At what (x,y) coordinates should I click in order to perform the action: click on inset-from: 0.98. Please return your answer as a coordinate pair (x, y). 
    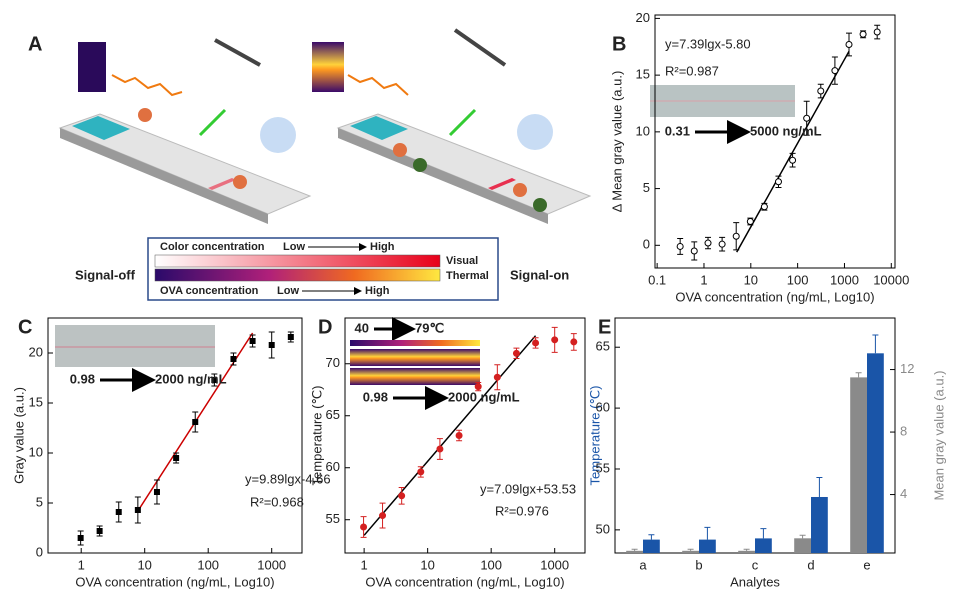
    Looking at the image, I should click on (375, 396).